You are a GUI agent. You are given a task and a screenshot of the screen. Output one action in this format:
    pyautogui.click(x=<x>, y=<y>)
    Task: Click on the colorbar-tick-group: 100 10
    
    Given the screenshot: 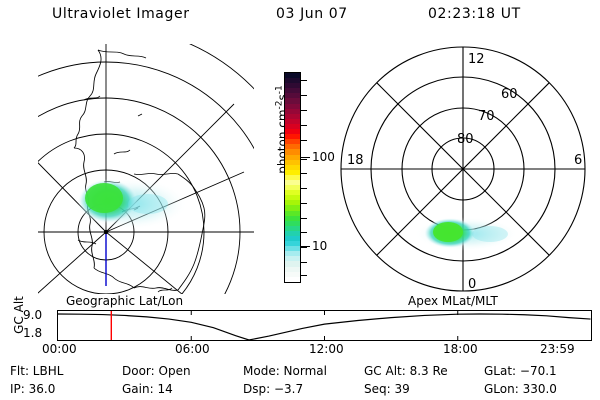 What is the action you would take?
    pyautogui.click(x=318, y=177)
    